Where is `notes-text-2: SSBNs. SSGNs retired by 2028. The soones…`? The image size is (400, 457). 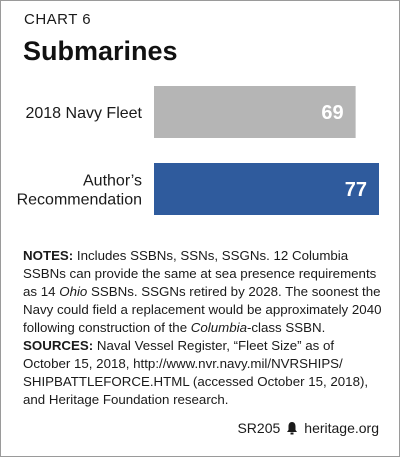 notes-text-2: SSBNs. SSGNs retired by 2028. The soones… is located at coordinates (202, 309).